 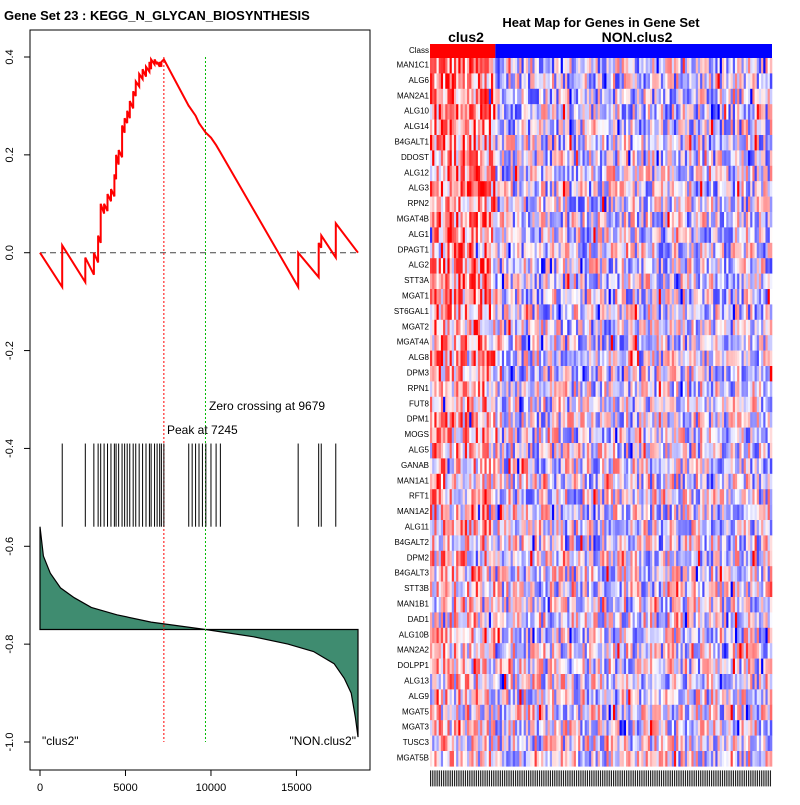 I want to click on gene-label: ALG10, so click(x=416, y=111).